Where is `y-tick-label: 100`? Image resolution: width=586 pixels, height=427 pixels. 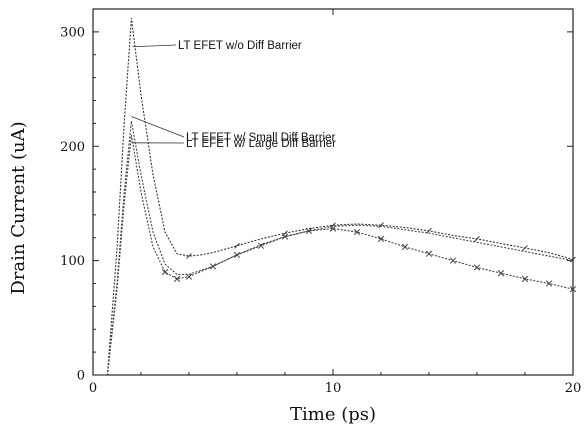 y-tick-label: 100 is located at coordinates (72, 261).